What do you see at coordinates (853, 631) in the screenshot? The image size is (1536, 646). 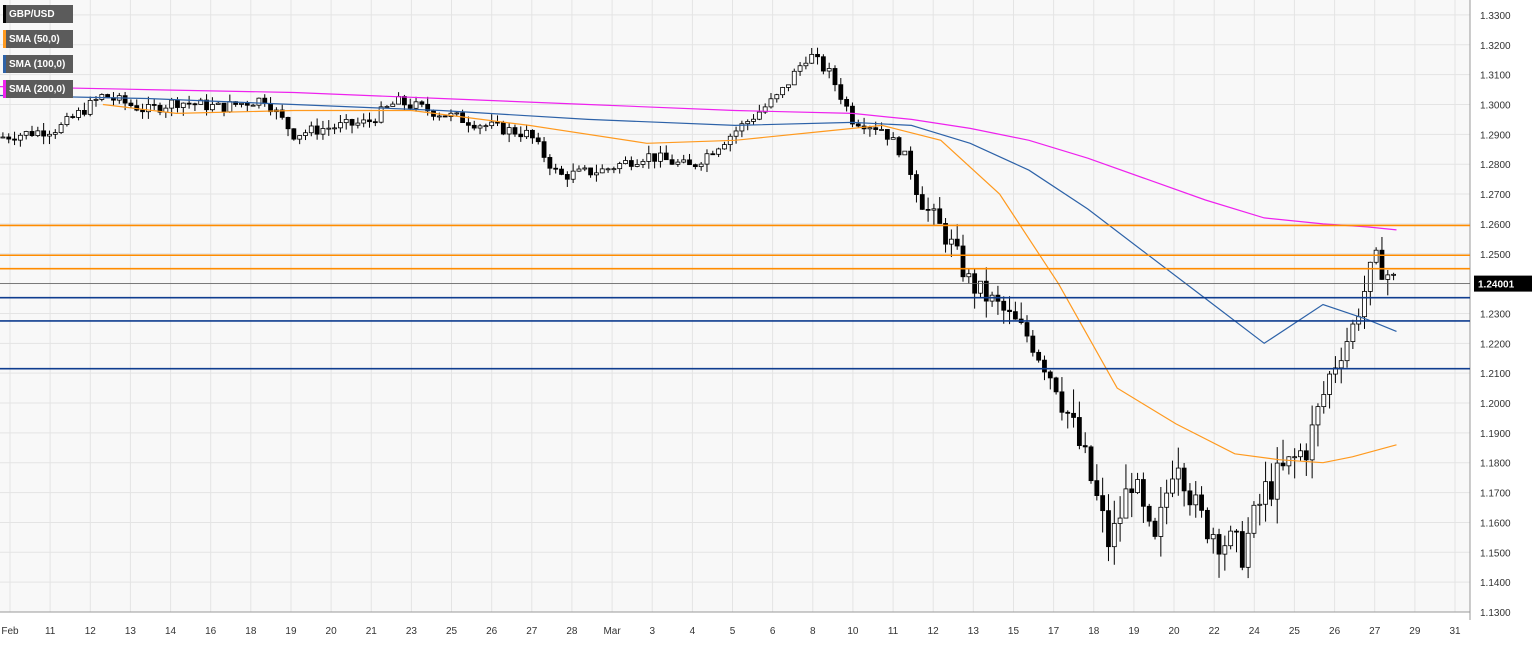 I see `x-tick-label: 10` at bounding box center [853, 631].